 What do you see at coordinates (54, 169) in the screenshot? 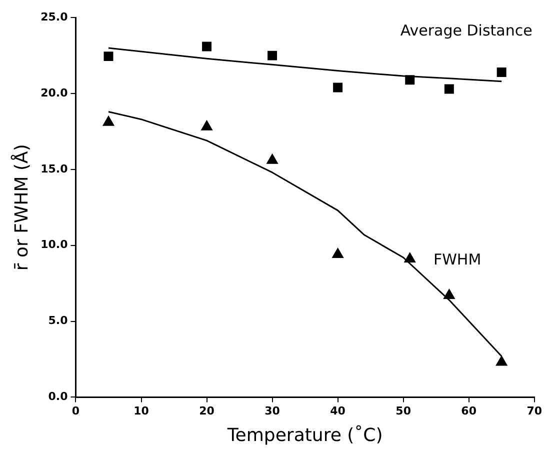
I see `y-tick-label: 15.0` at bounding box center [54, 169].